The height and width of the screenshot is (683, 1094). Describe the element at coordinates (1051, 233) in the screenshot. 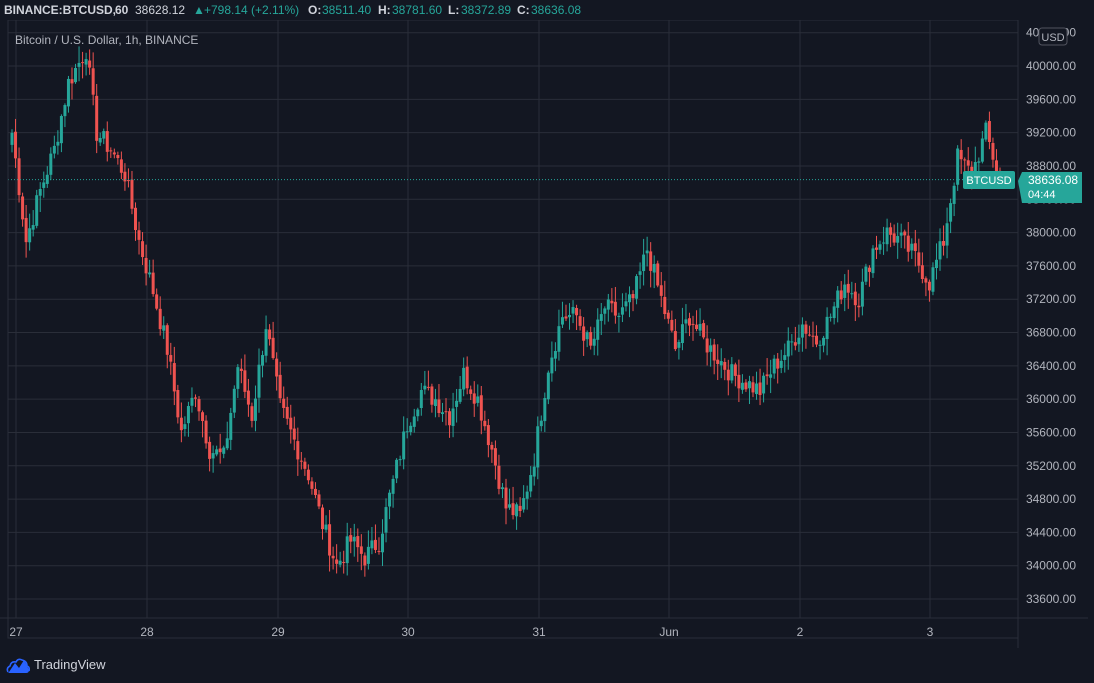

I see `price-tick-label: 38000.00` at that location.